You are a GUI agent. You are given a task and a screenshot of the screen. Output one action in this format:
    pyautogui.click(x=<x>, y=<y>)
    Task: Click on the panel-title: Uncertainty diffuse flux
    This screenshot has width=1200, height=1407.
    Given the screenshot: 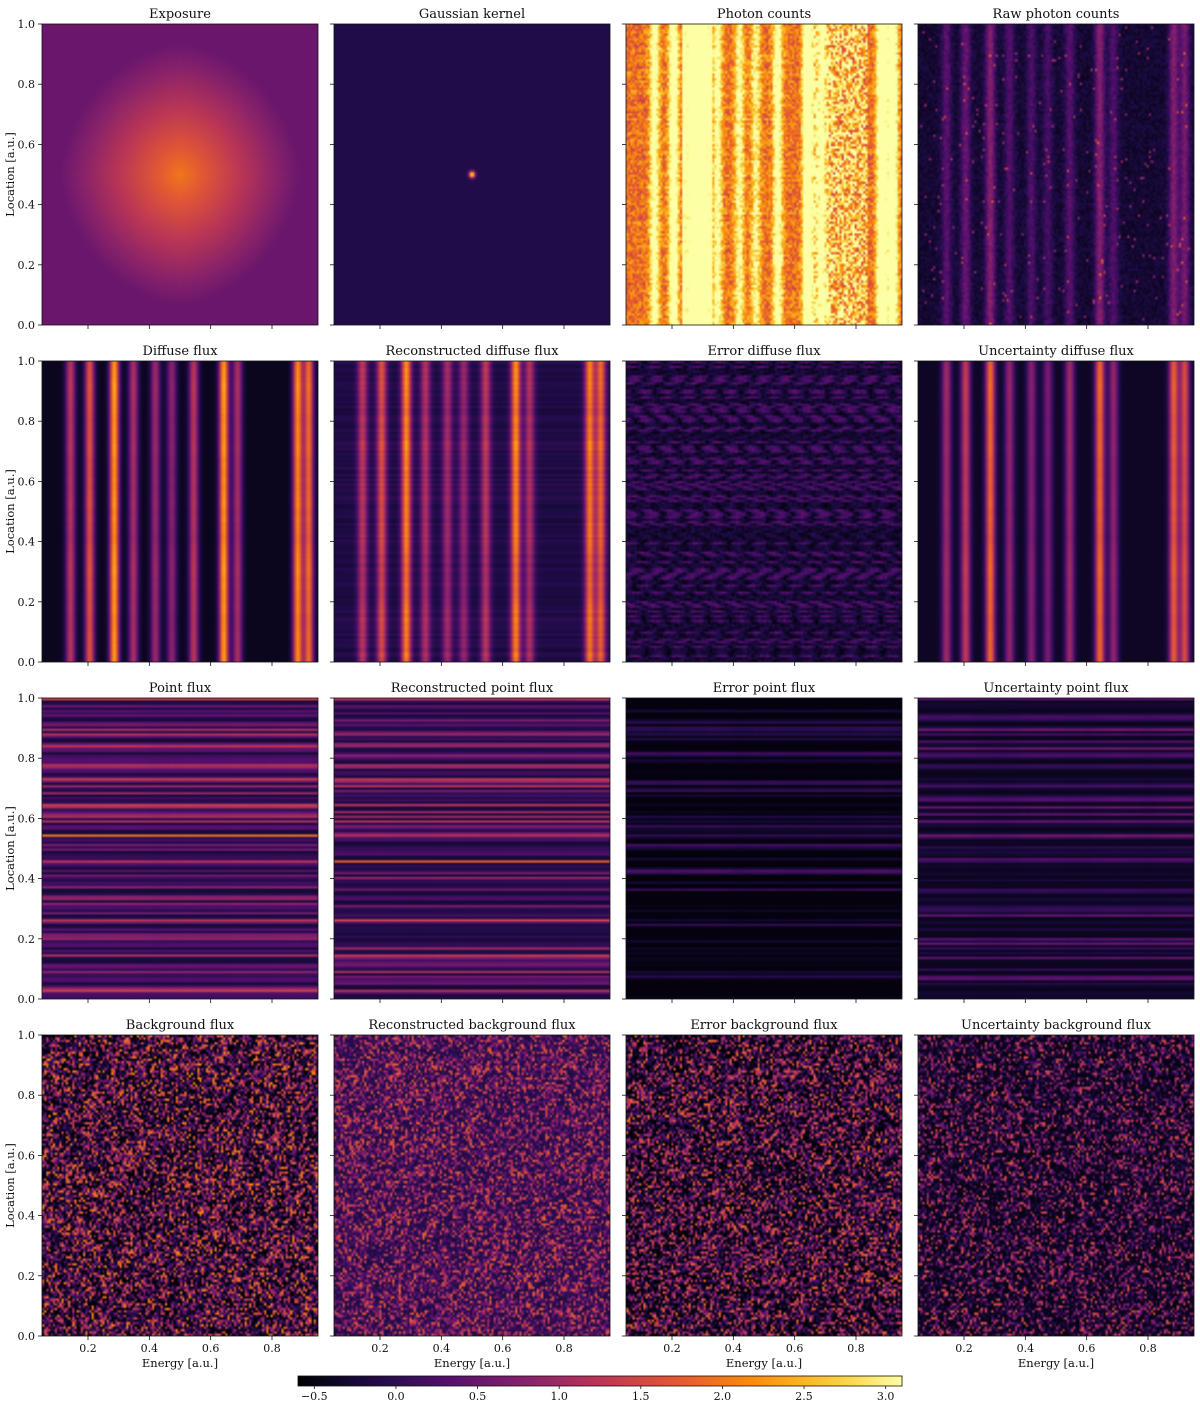 What is the action you would take?
    pyautogui.click(x=1056, y=351)
    